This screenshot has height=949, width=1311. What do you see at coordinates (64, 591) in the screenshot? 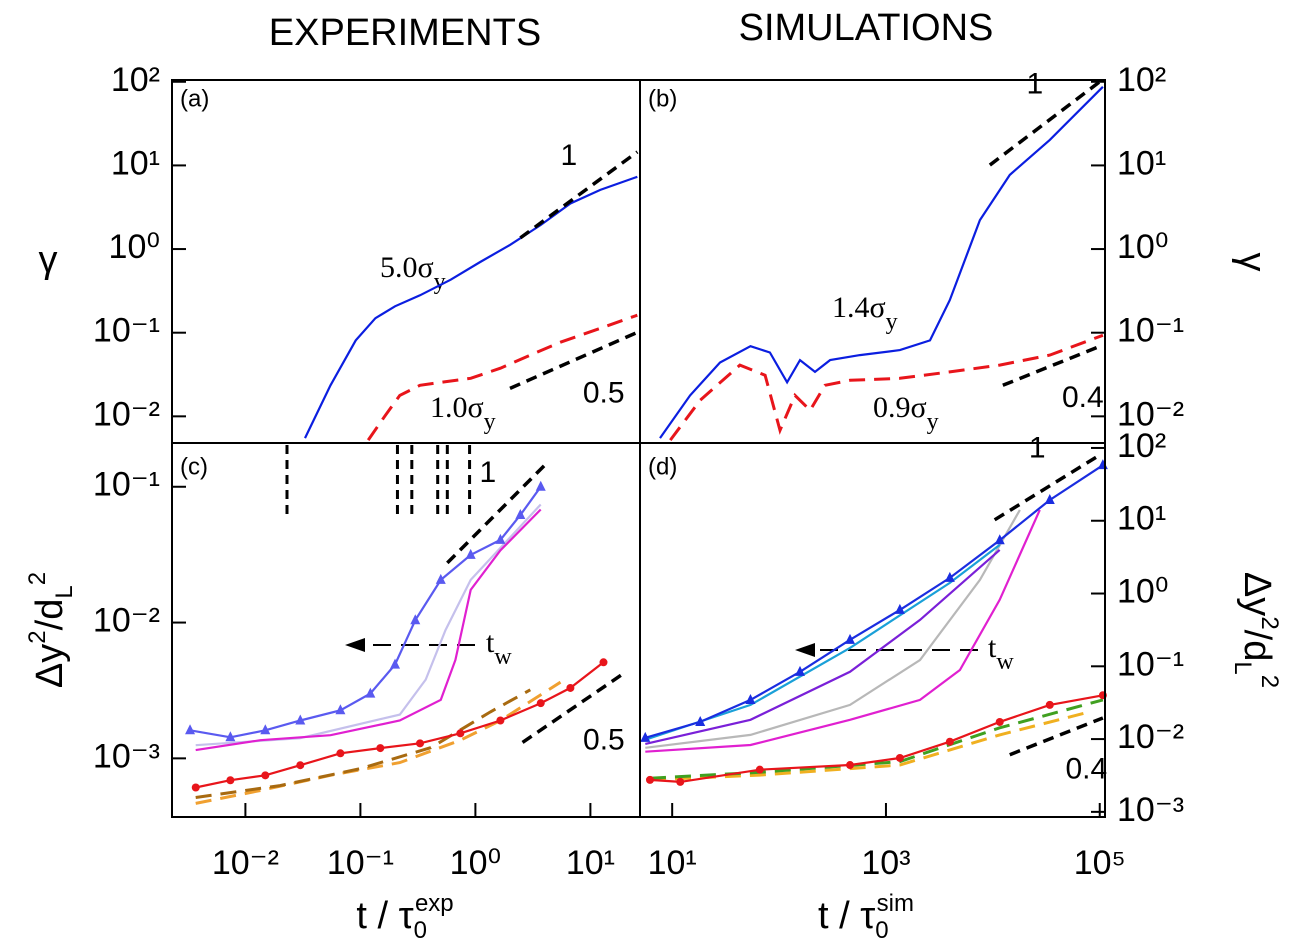
I see `label-part: L` at bounding box center [64, 591].